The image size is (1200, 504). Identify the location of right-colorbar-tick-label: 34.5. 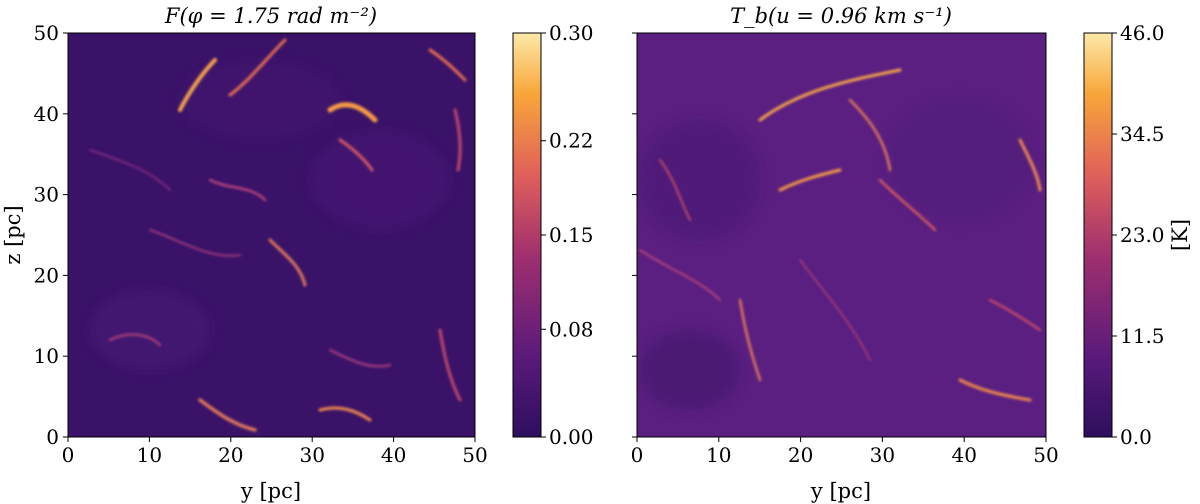
(1142, 134).